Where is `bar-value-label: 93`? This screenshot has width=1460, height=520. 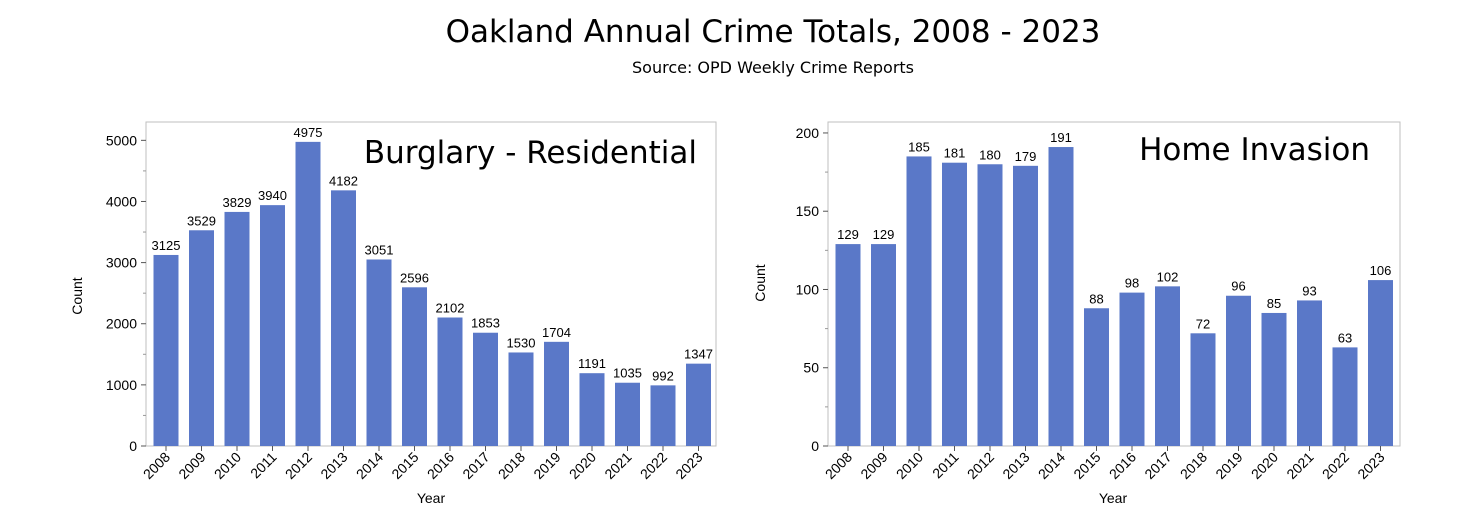 bar-value-label: 93 is located at coordinates (1309, 290).